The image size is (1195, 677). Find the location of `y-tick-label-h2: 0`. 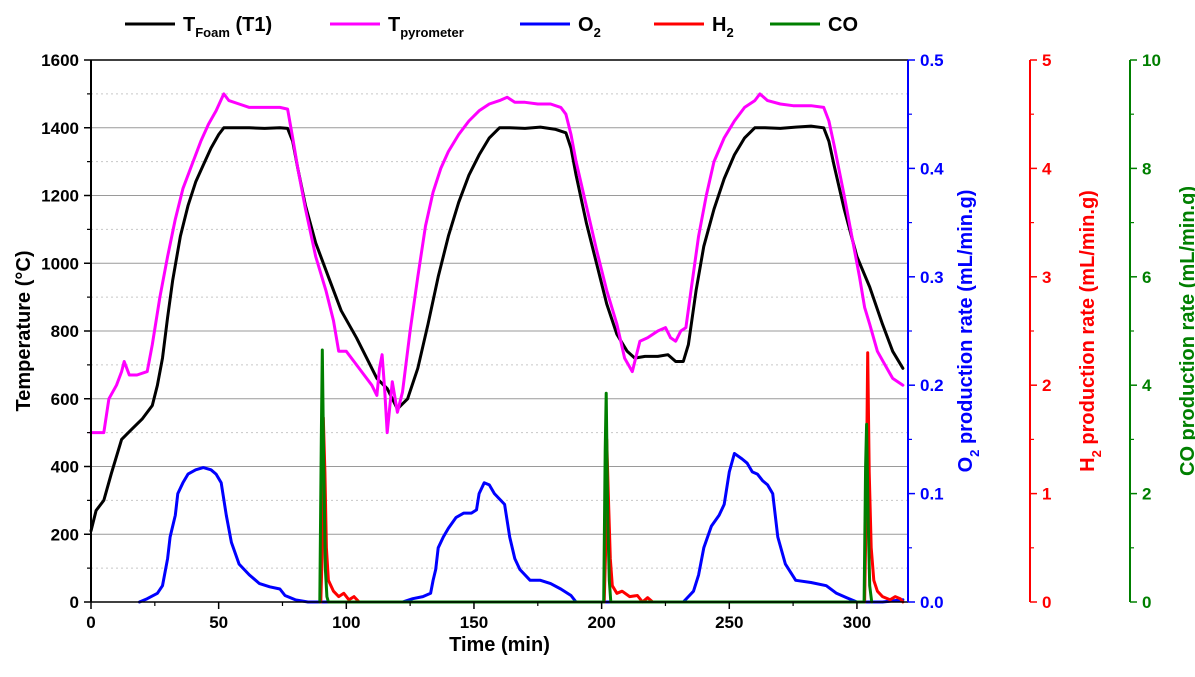

y-tick-label-h2: 0 is located at coordinates (1046, 602).